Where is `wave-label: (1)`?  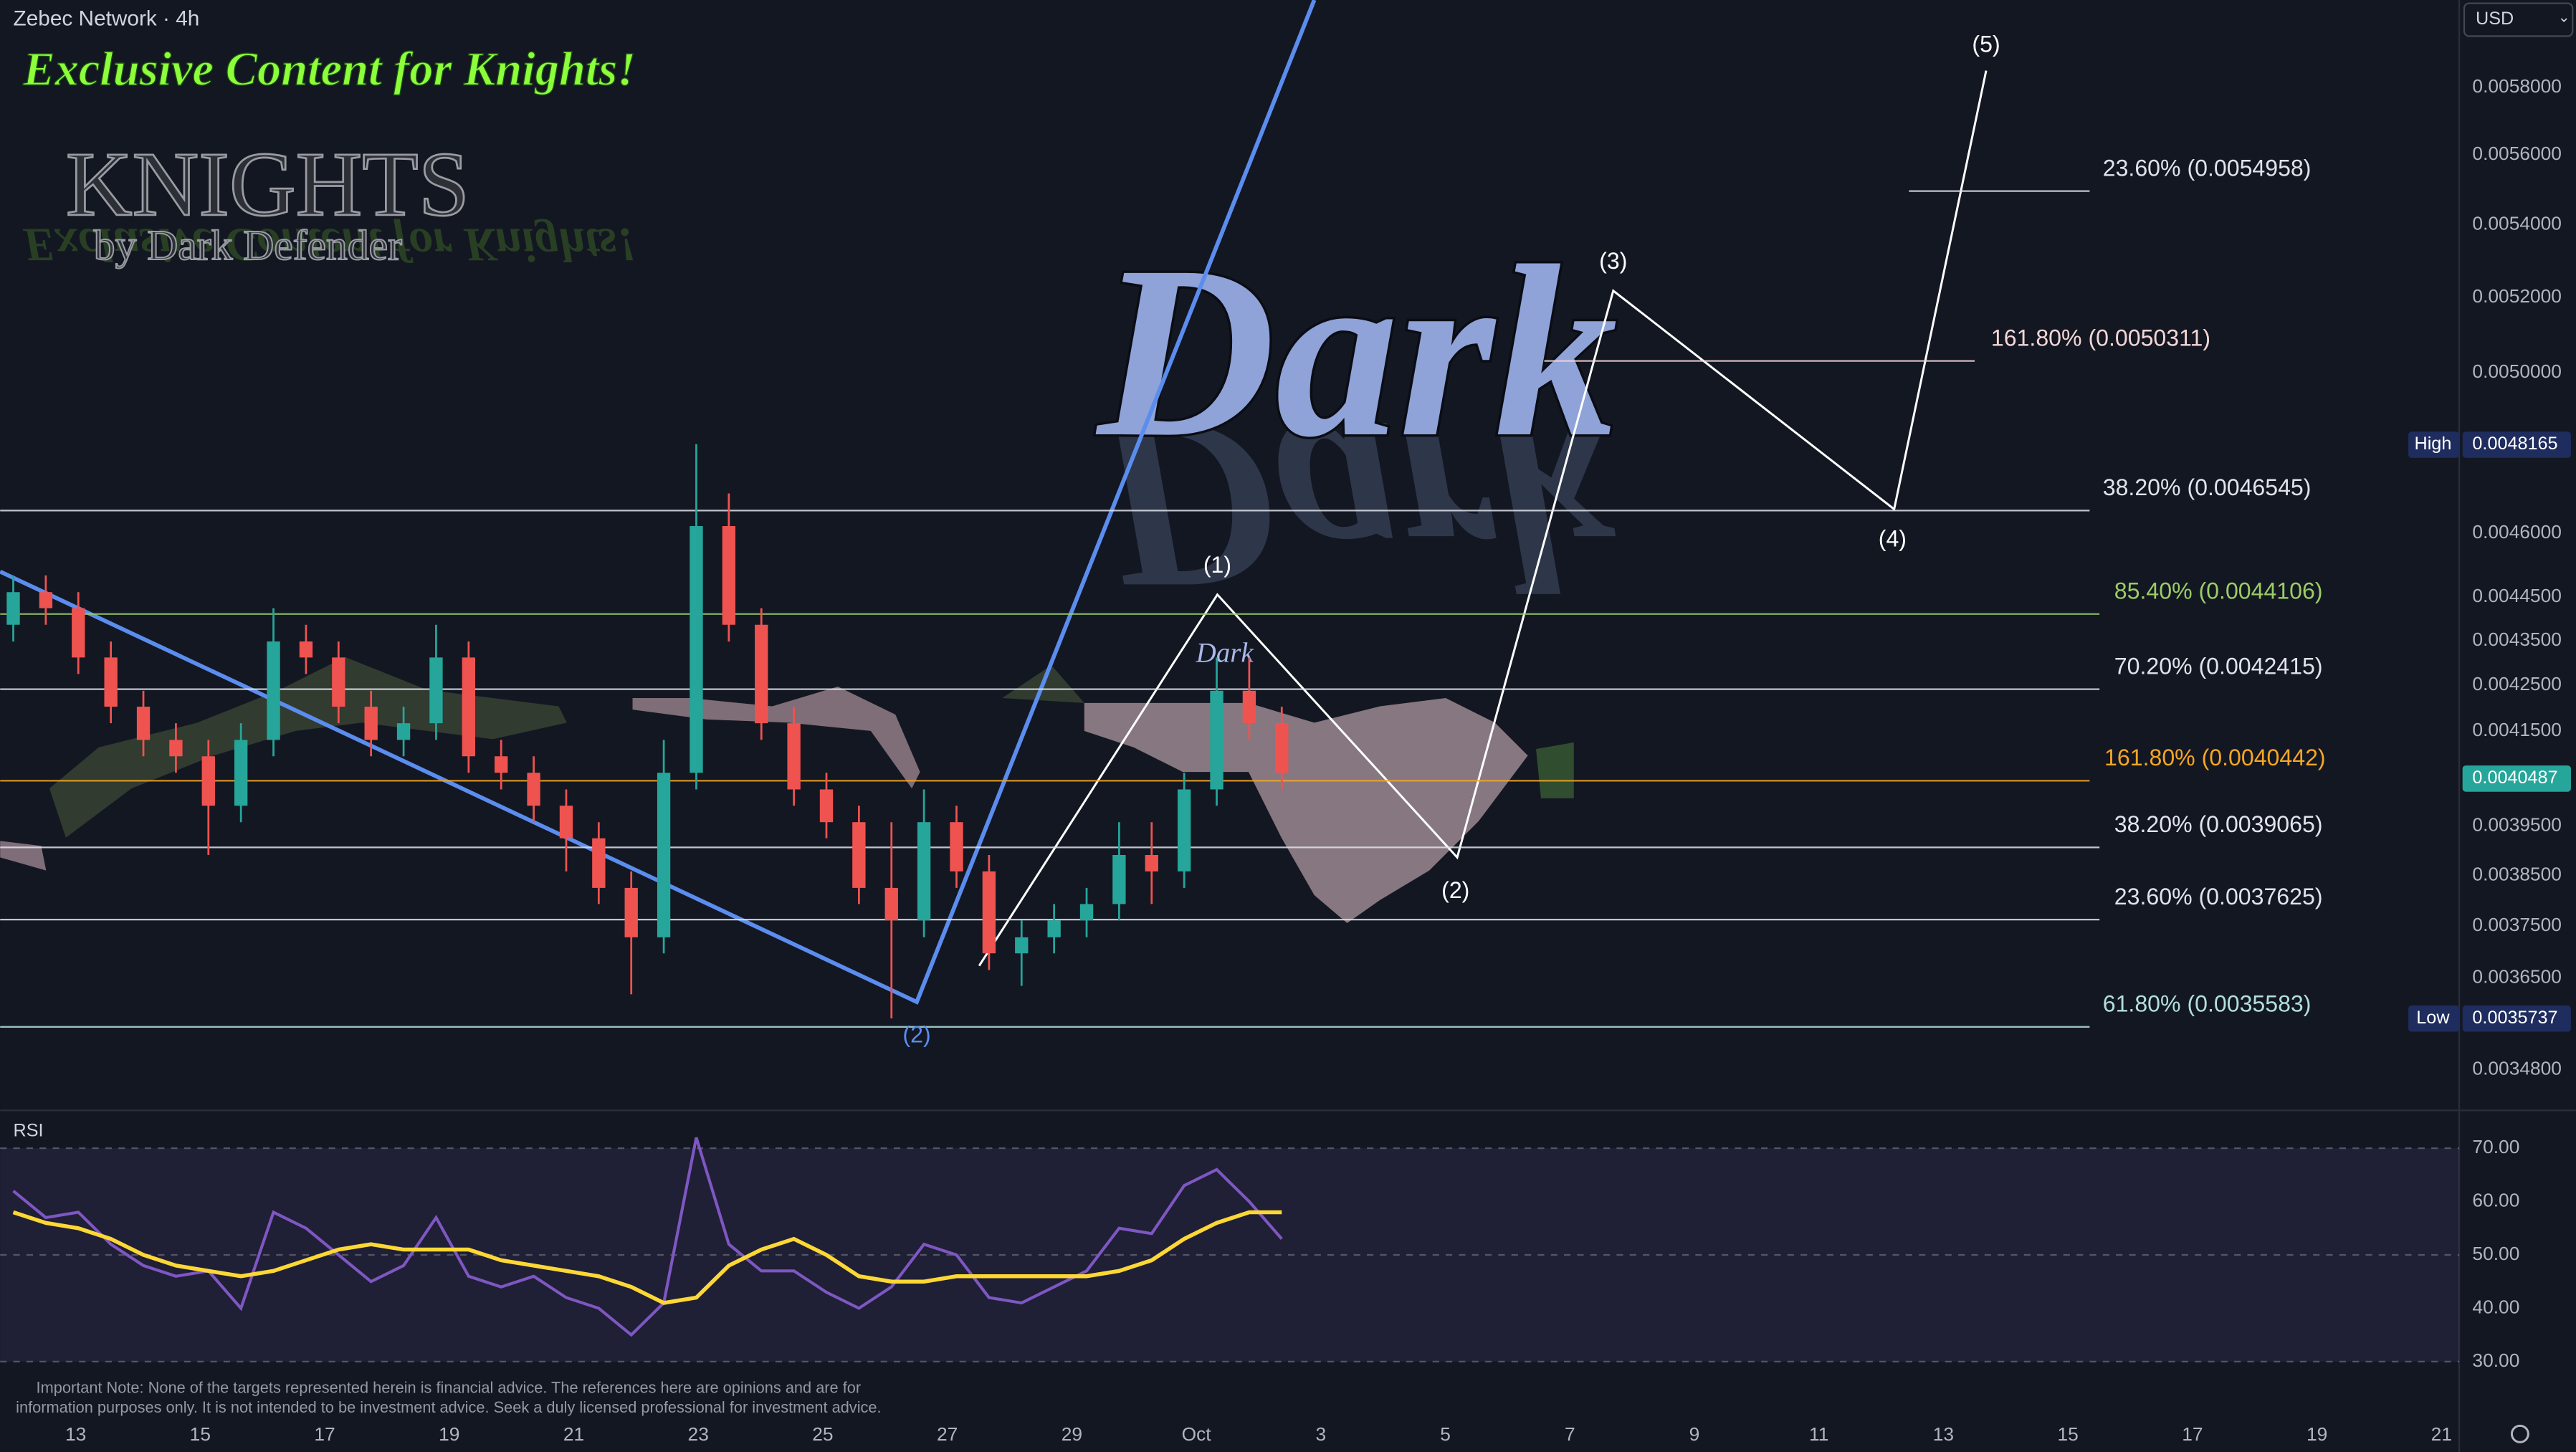 wave-label: (1) is located at coordinates (1217, 565).